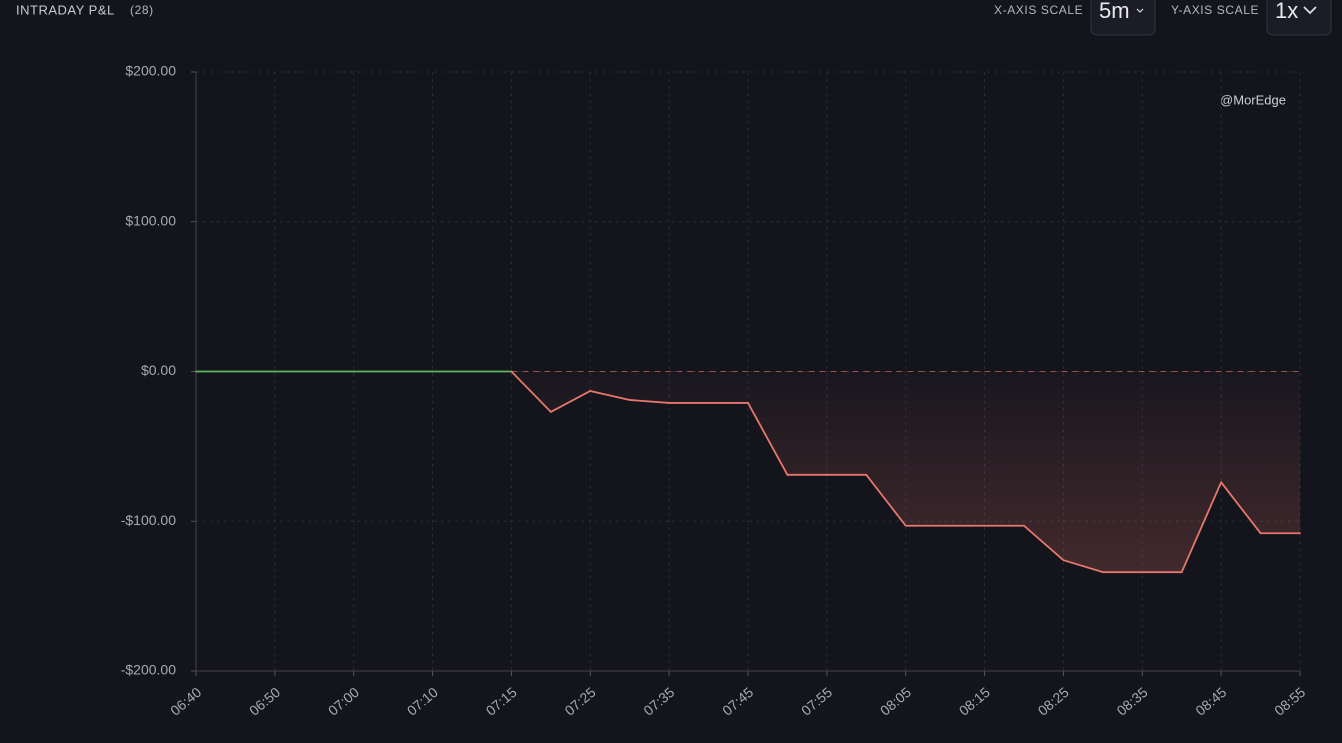  What do you see at coordinates (1114, 11) in the screenshot?
I see `dropdown-value: 5m` at bounding box center [1114, 11].